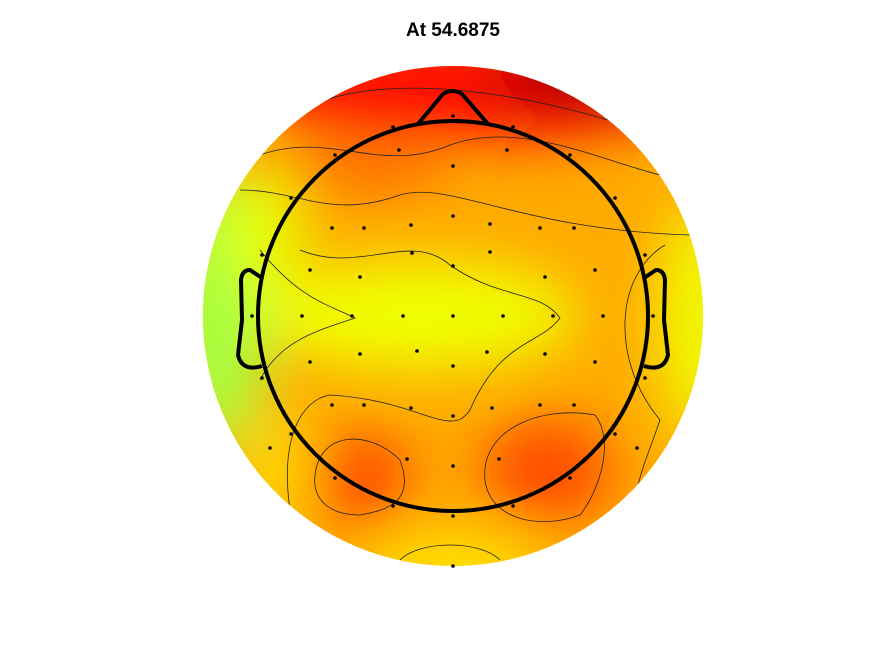  I want to click on right-ear, so click(656, 318).